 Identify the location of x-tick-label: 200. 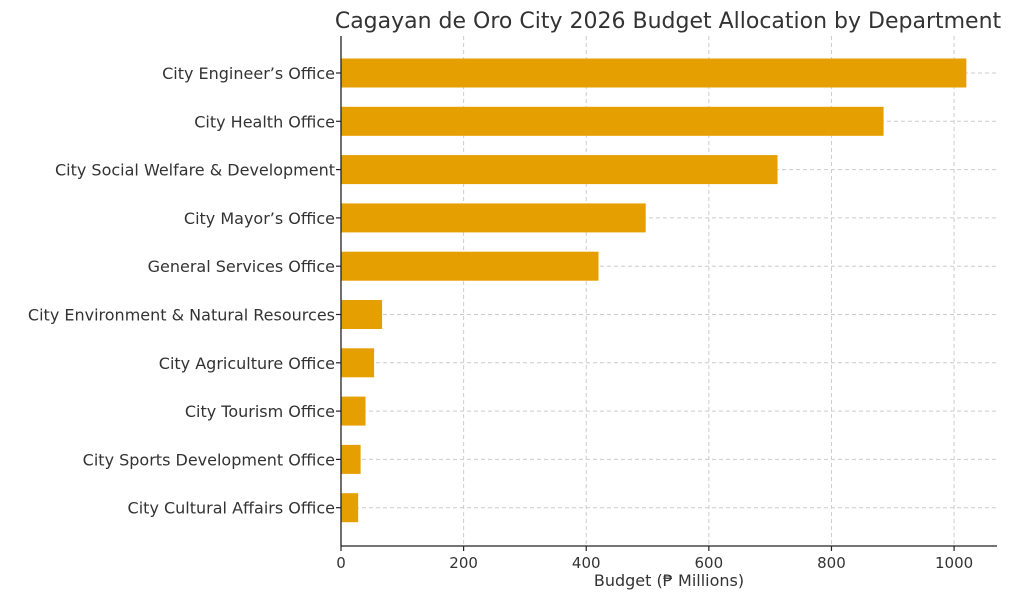
(463, 563).